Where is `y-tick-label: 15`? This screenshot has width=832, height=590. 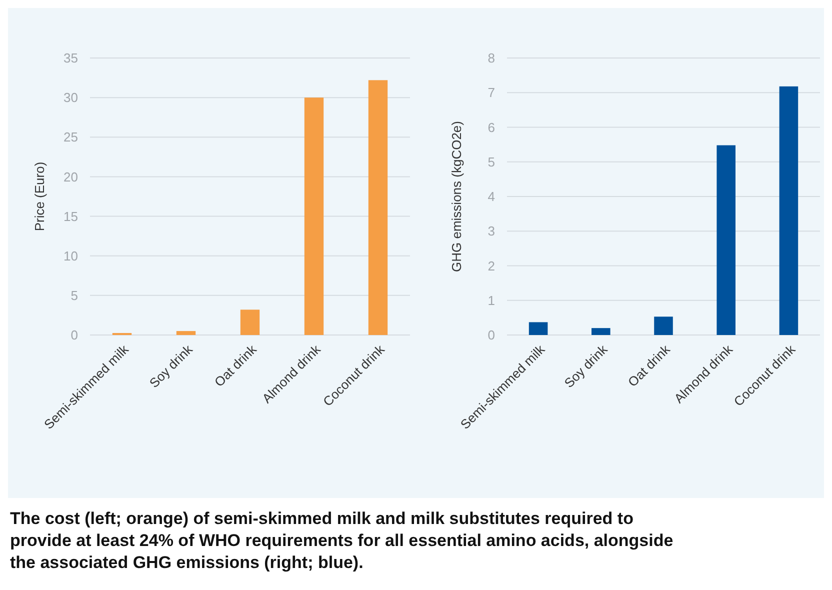 y-tick-label: 15 is located at coordinates (71, 216).